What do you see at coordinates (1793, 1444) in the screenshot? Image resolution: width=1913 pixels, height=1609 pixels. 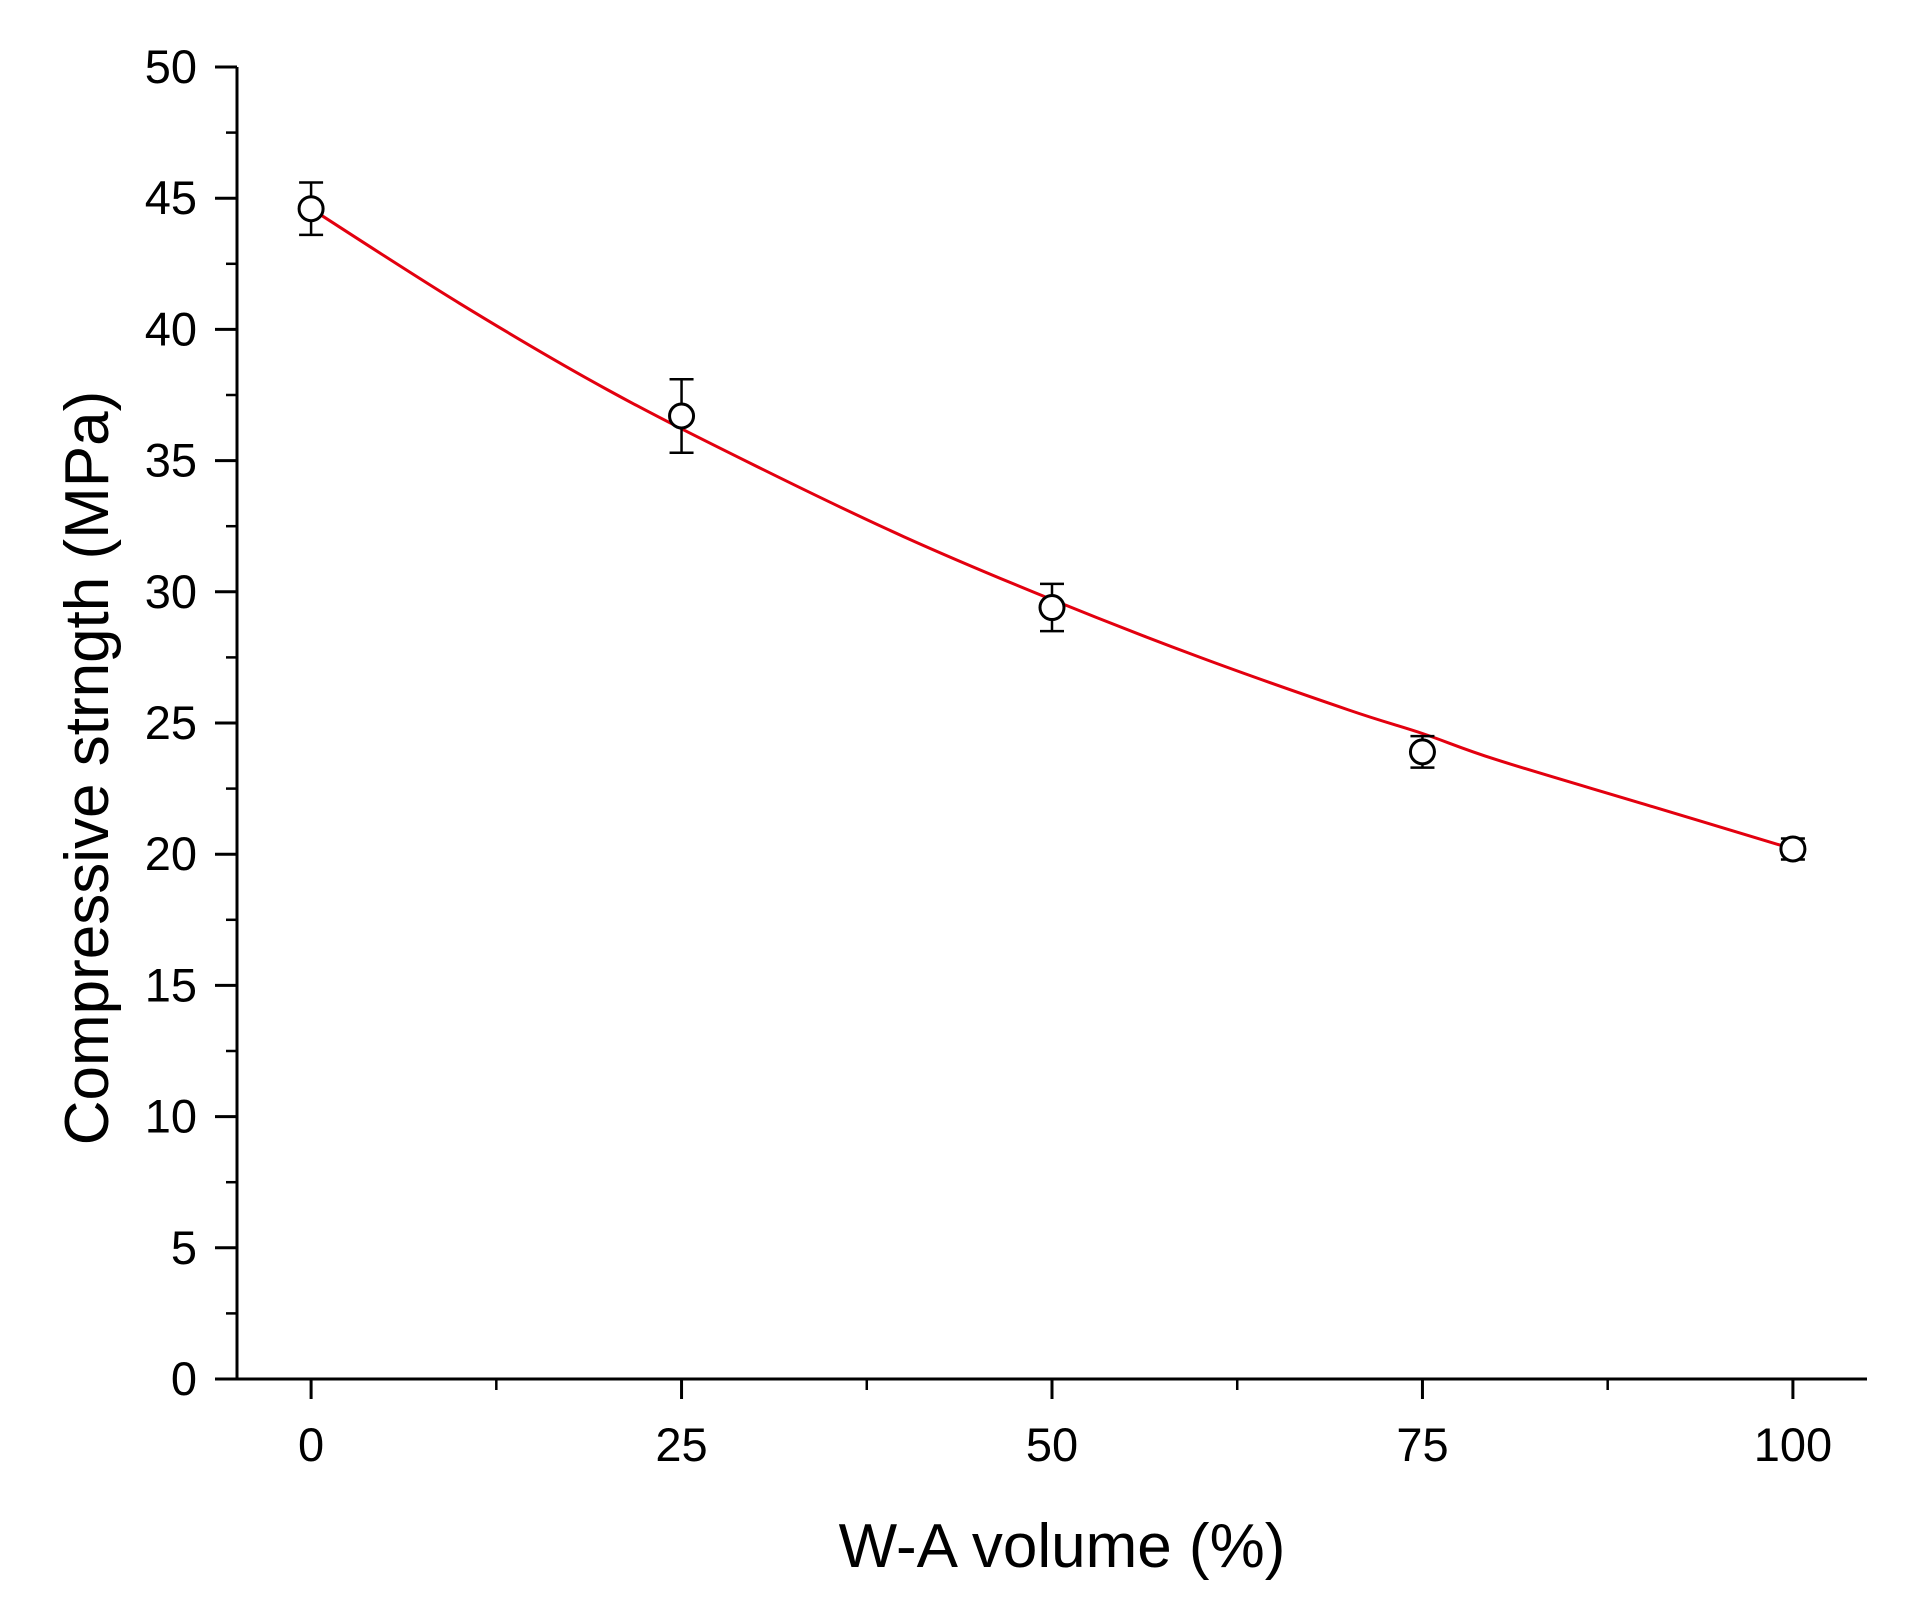 I see `x-tick-label: 100` at bounding box center [1793, 1444].